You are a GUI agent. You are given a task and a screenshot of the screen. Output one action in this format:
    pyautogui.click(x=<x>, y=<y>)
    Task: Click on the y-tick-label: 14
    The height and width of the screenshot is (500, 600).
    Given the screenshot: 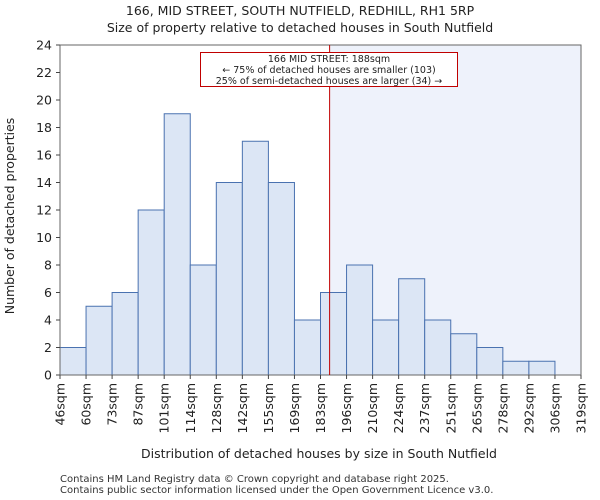 What is the action you would take?
    pyautogui.click(x=44, y=182)
    